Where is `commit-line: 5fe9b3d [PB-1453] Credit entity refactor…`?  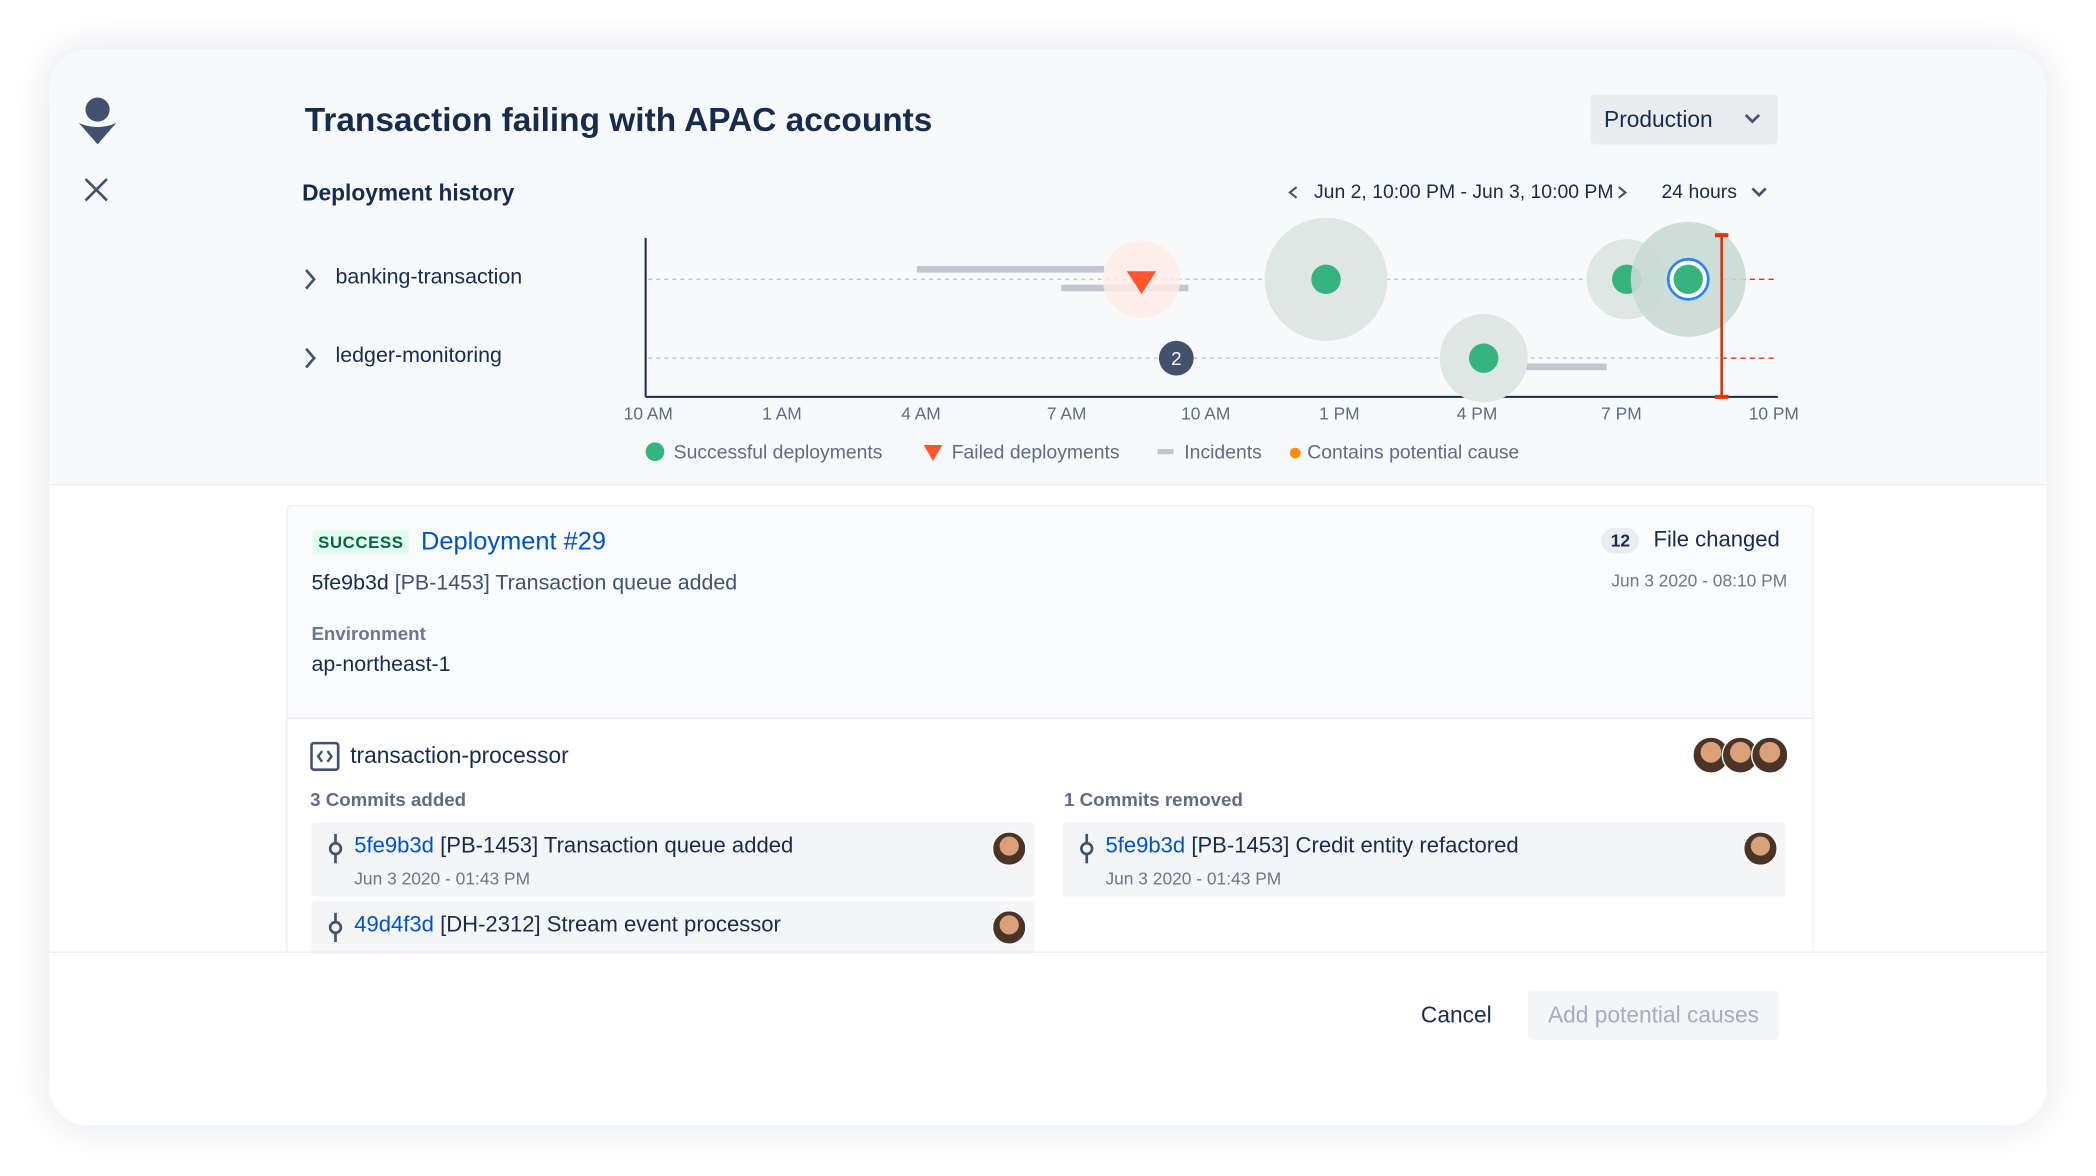
commit-line: 5fe9b3d [PB-1453] Credit entity refactor… is located at coordinates (1311, 846).